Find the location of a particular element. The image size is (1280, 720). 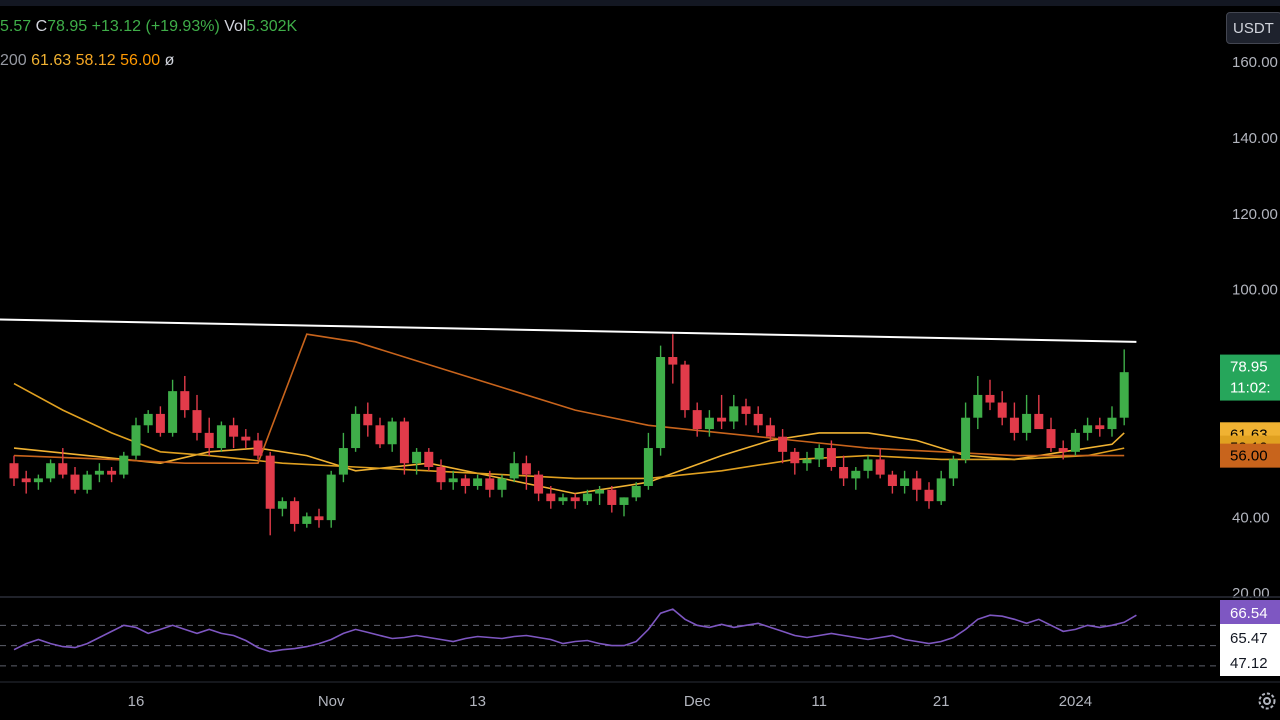

rsi-pane: 66.54 65.47 47.12 is located at coordinates (640, 636).